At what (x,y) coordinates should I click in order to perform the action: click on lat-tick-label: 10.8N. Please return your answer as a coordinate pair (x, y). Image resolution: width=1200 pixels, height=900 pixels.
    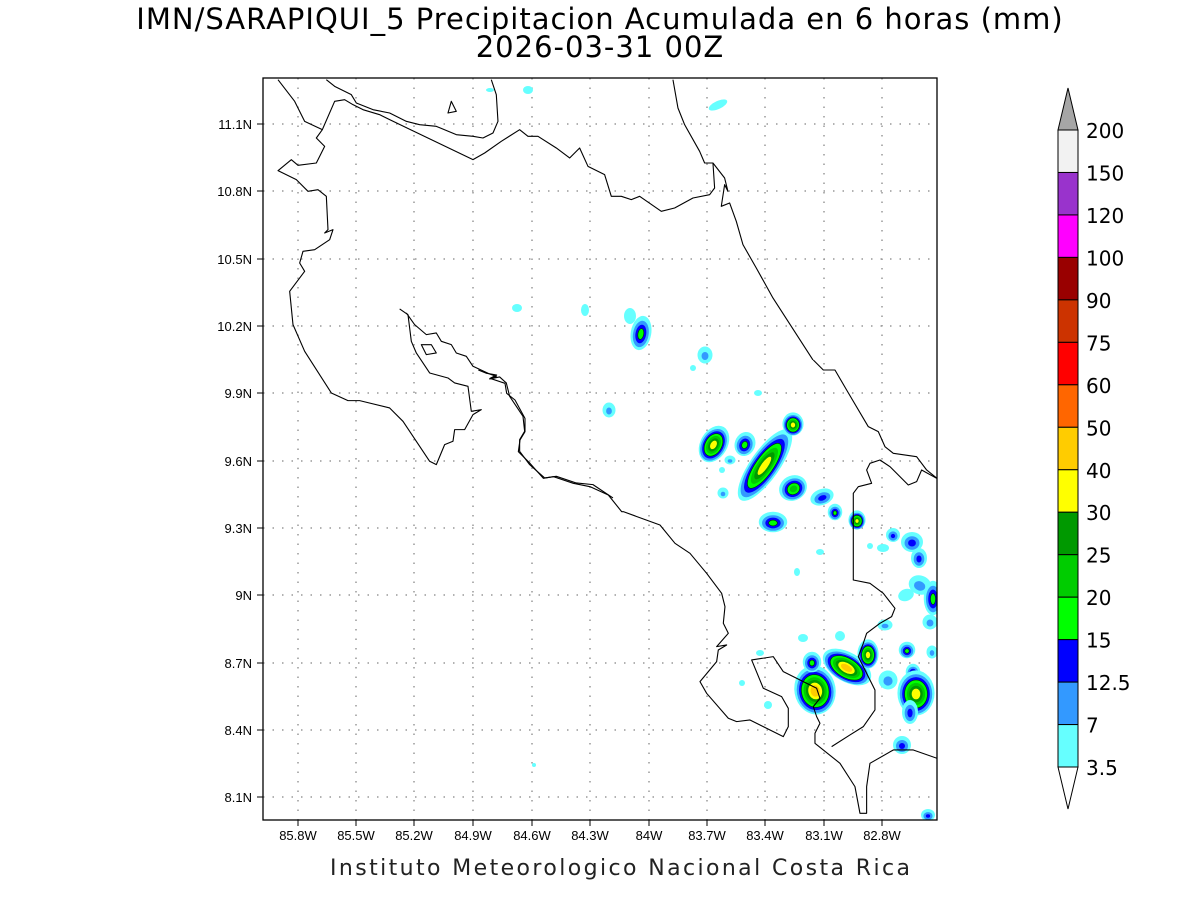
    Looking at the image, I should click on (234, 191).